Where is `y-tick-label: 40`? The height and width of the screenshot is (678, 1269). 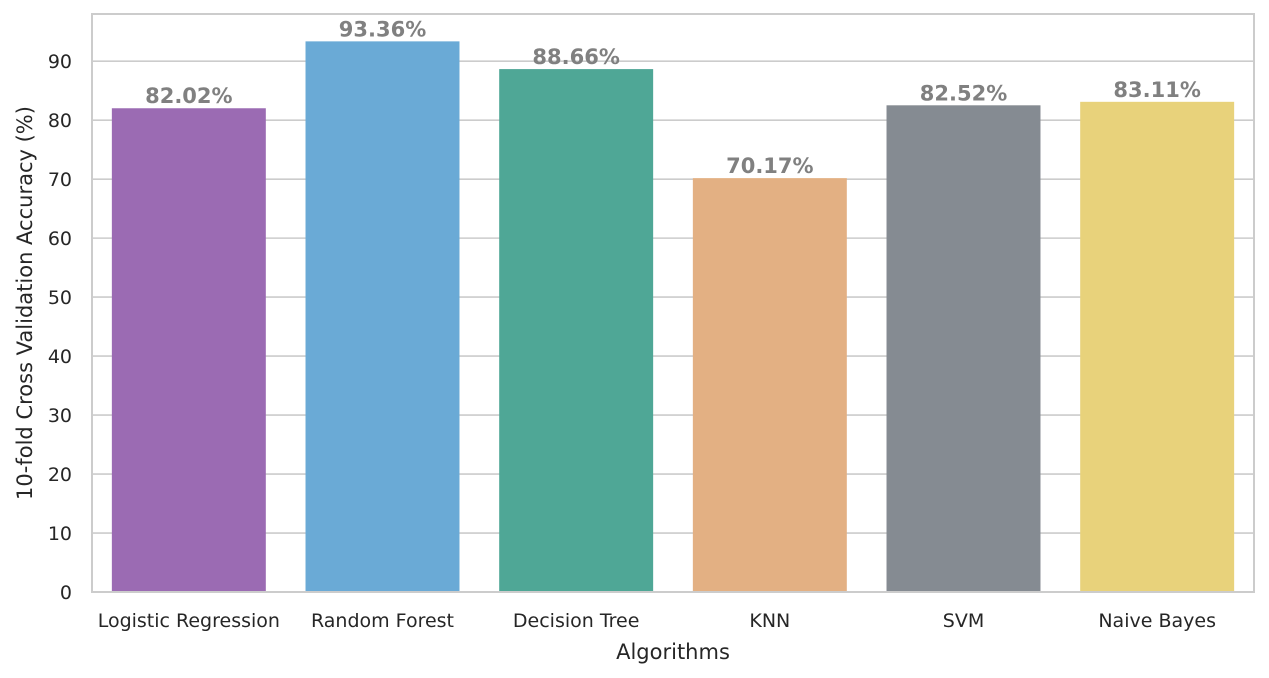
y-tick-label: 40 is located at coordinates (60, 357).